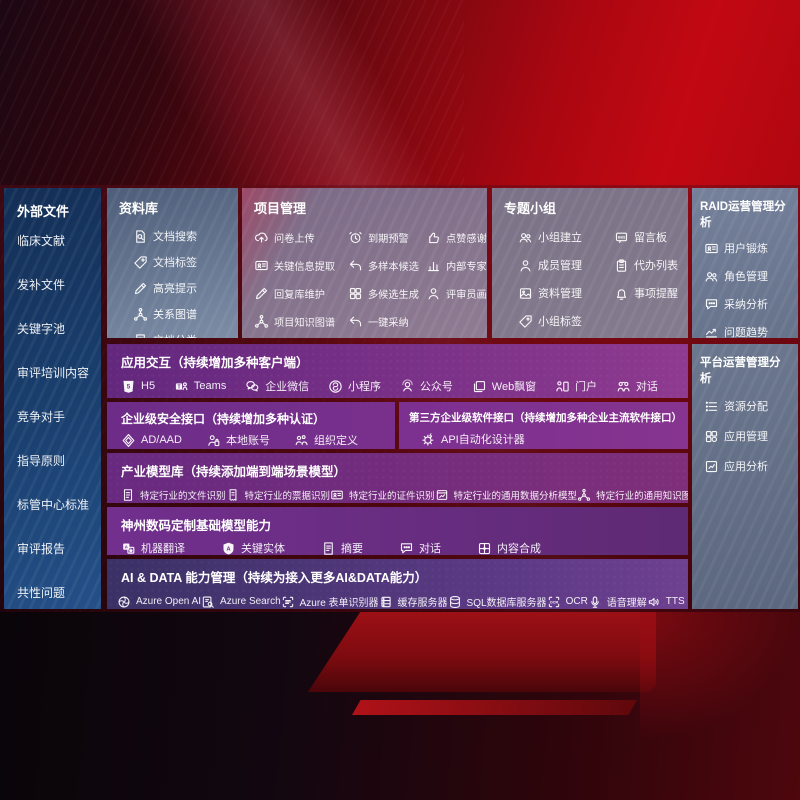  What do you see at coordinates (238, 440) in the screenshot?
I see `auth-item: 本地账号` at bounding box center [238, 440].